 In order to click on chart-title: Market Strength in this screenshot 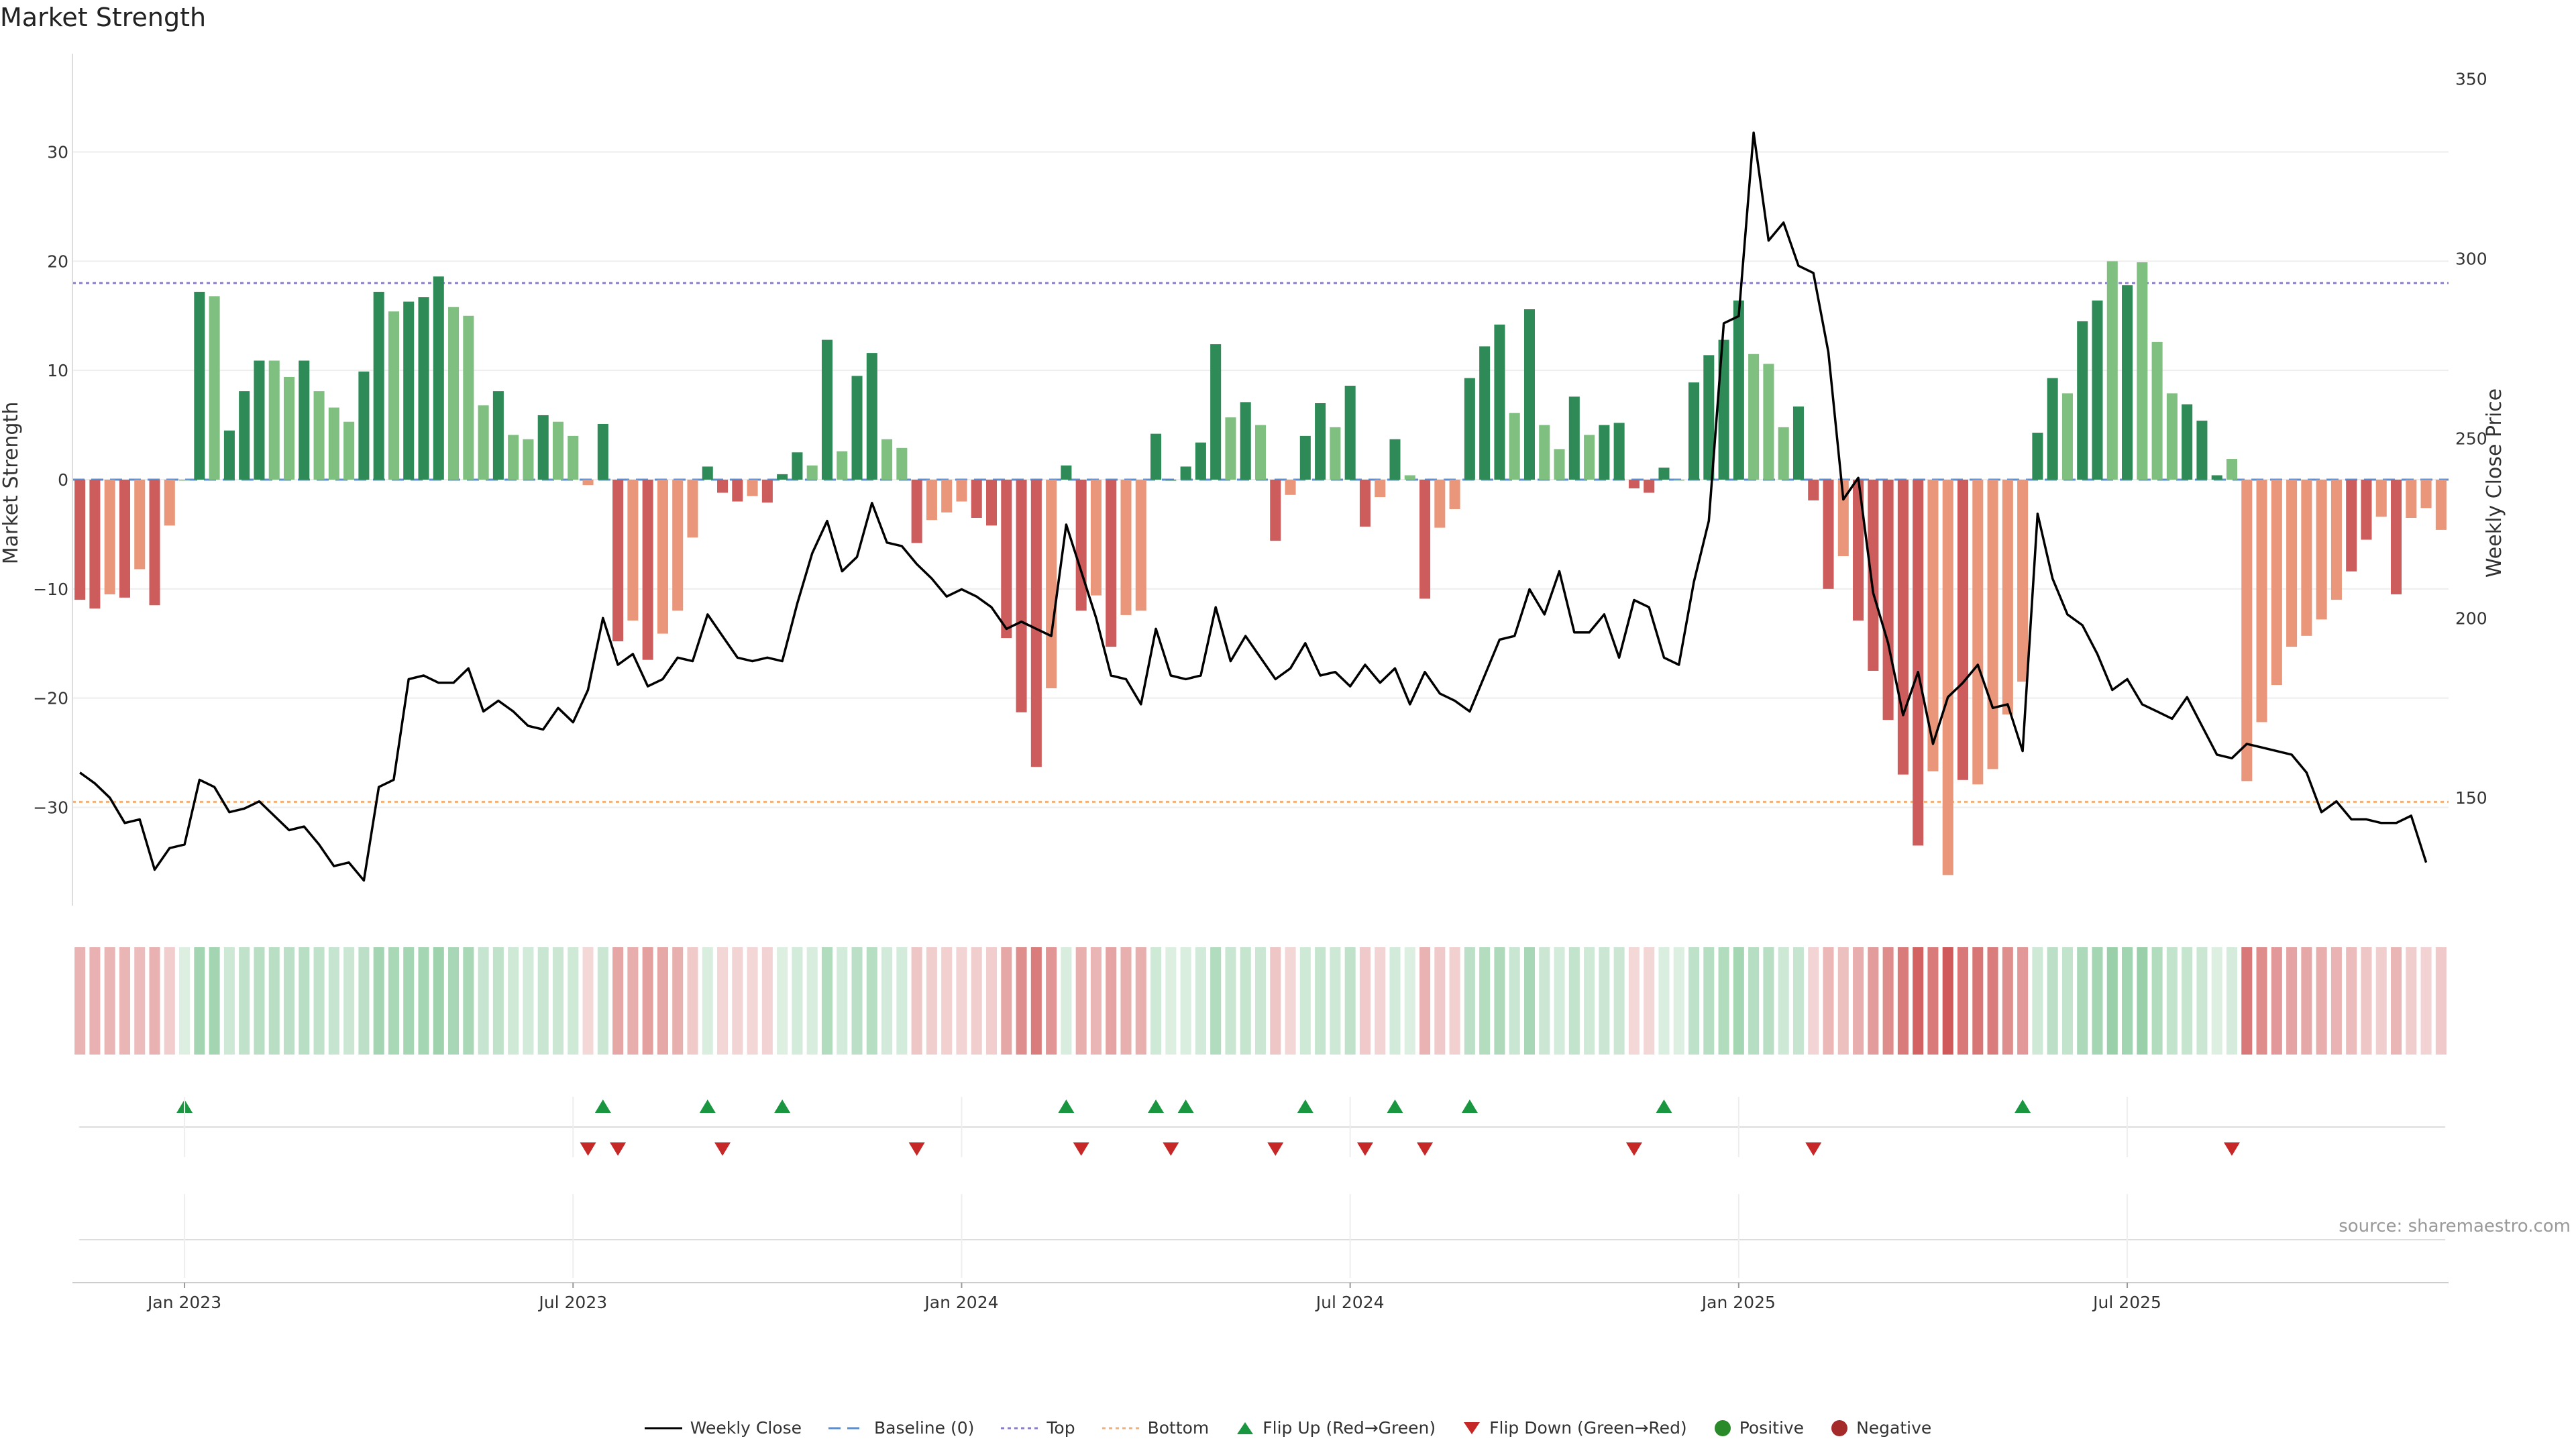, I will do `click(103, 17)`.